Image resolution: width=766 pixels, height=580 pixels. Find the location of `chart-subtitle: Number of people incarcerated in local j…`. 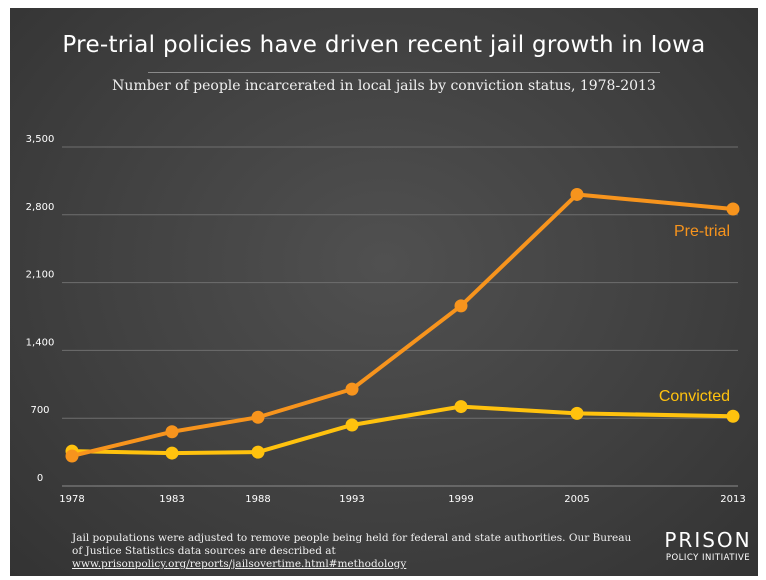

chart-subtitle: Number of people incarcerated in local j… is located at coordinates (384, 86).